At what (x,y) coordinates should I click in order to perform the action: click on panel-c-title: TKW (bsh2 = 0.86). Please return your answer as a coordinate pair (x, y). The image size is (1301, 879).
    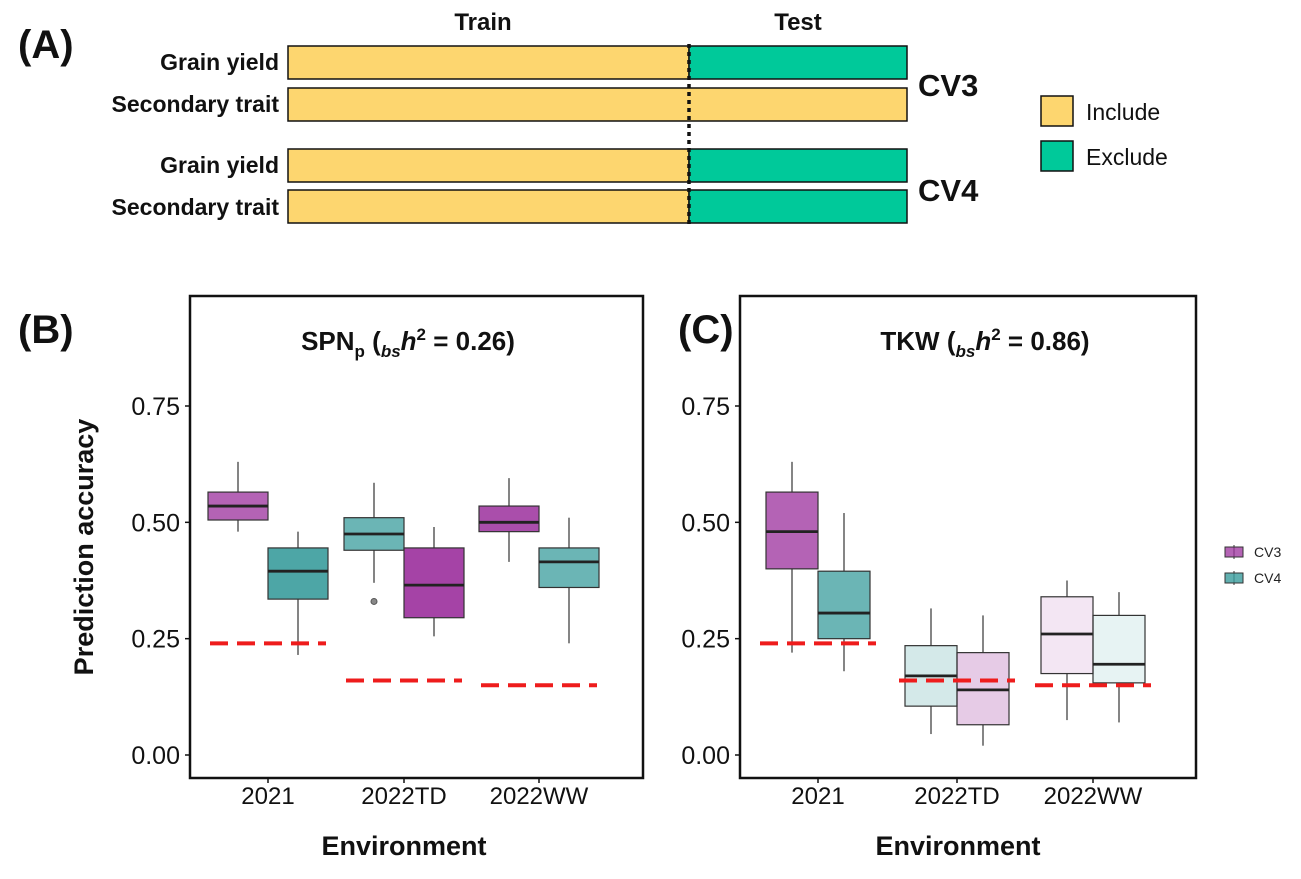
    Looking at the image, I should click on (984, 343).